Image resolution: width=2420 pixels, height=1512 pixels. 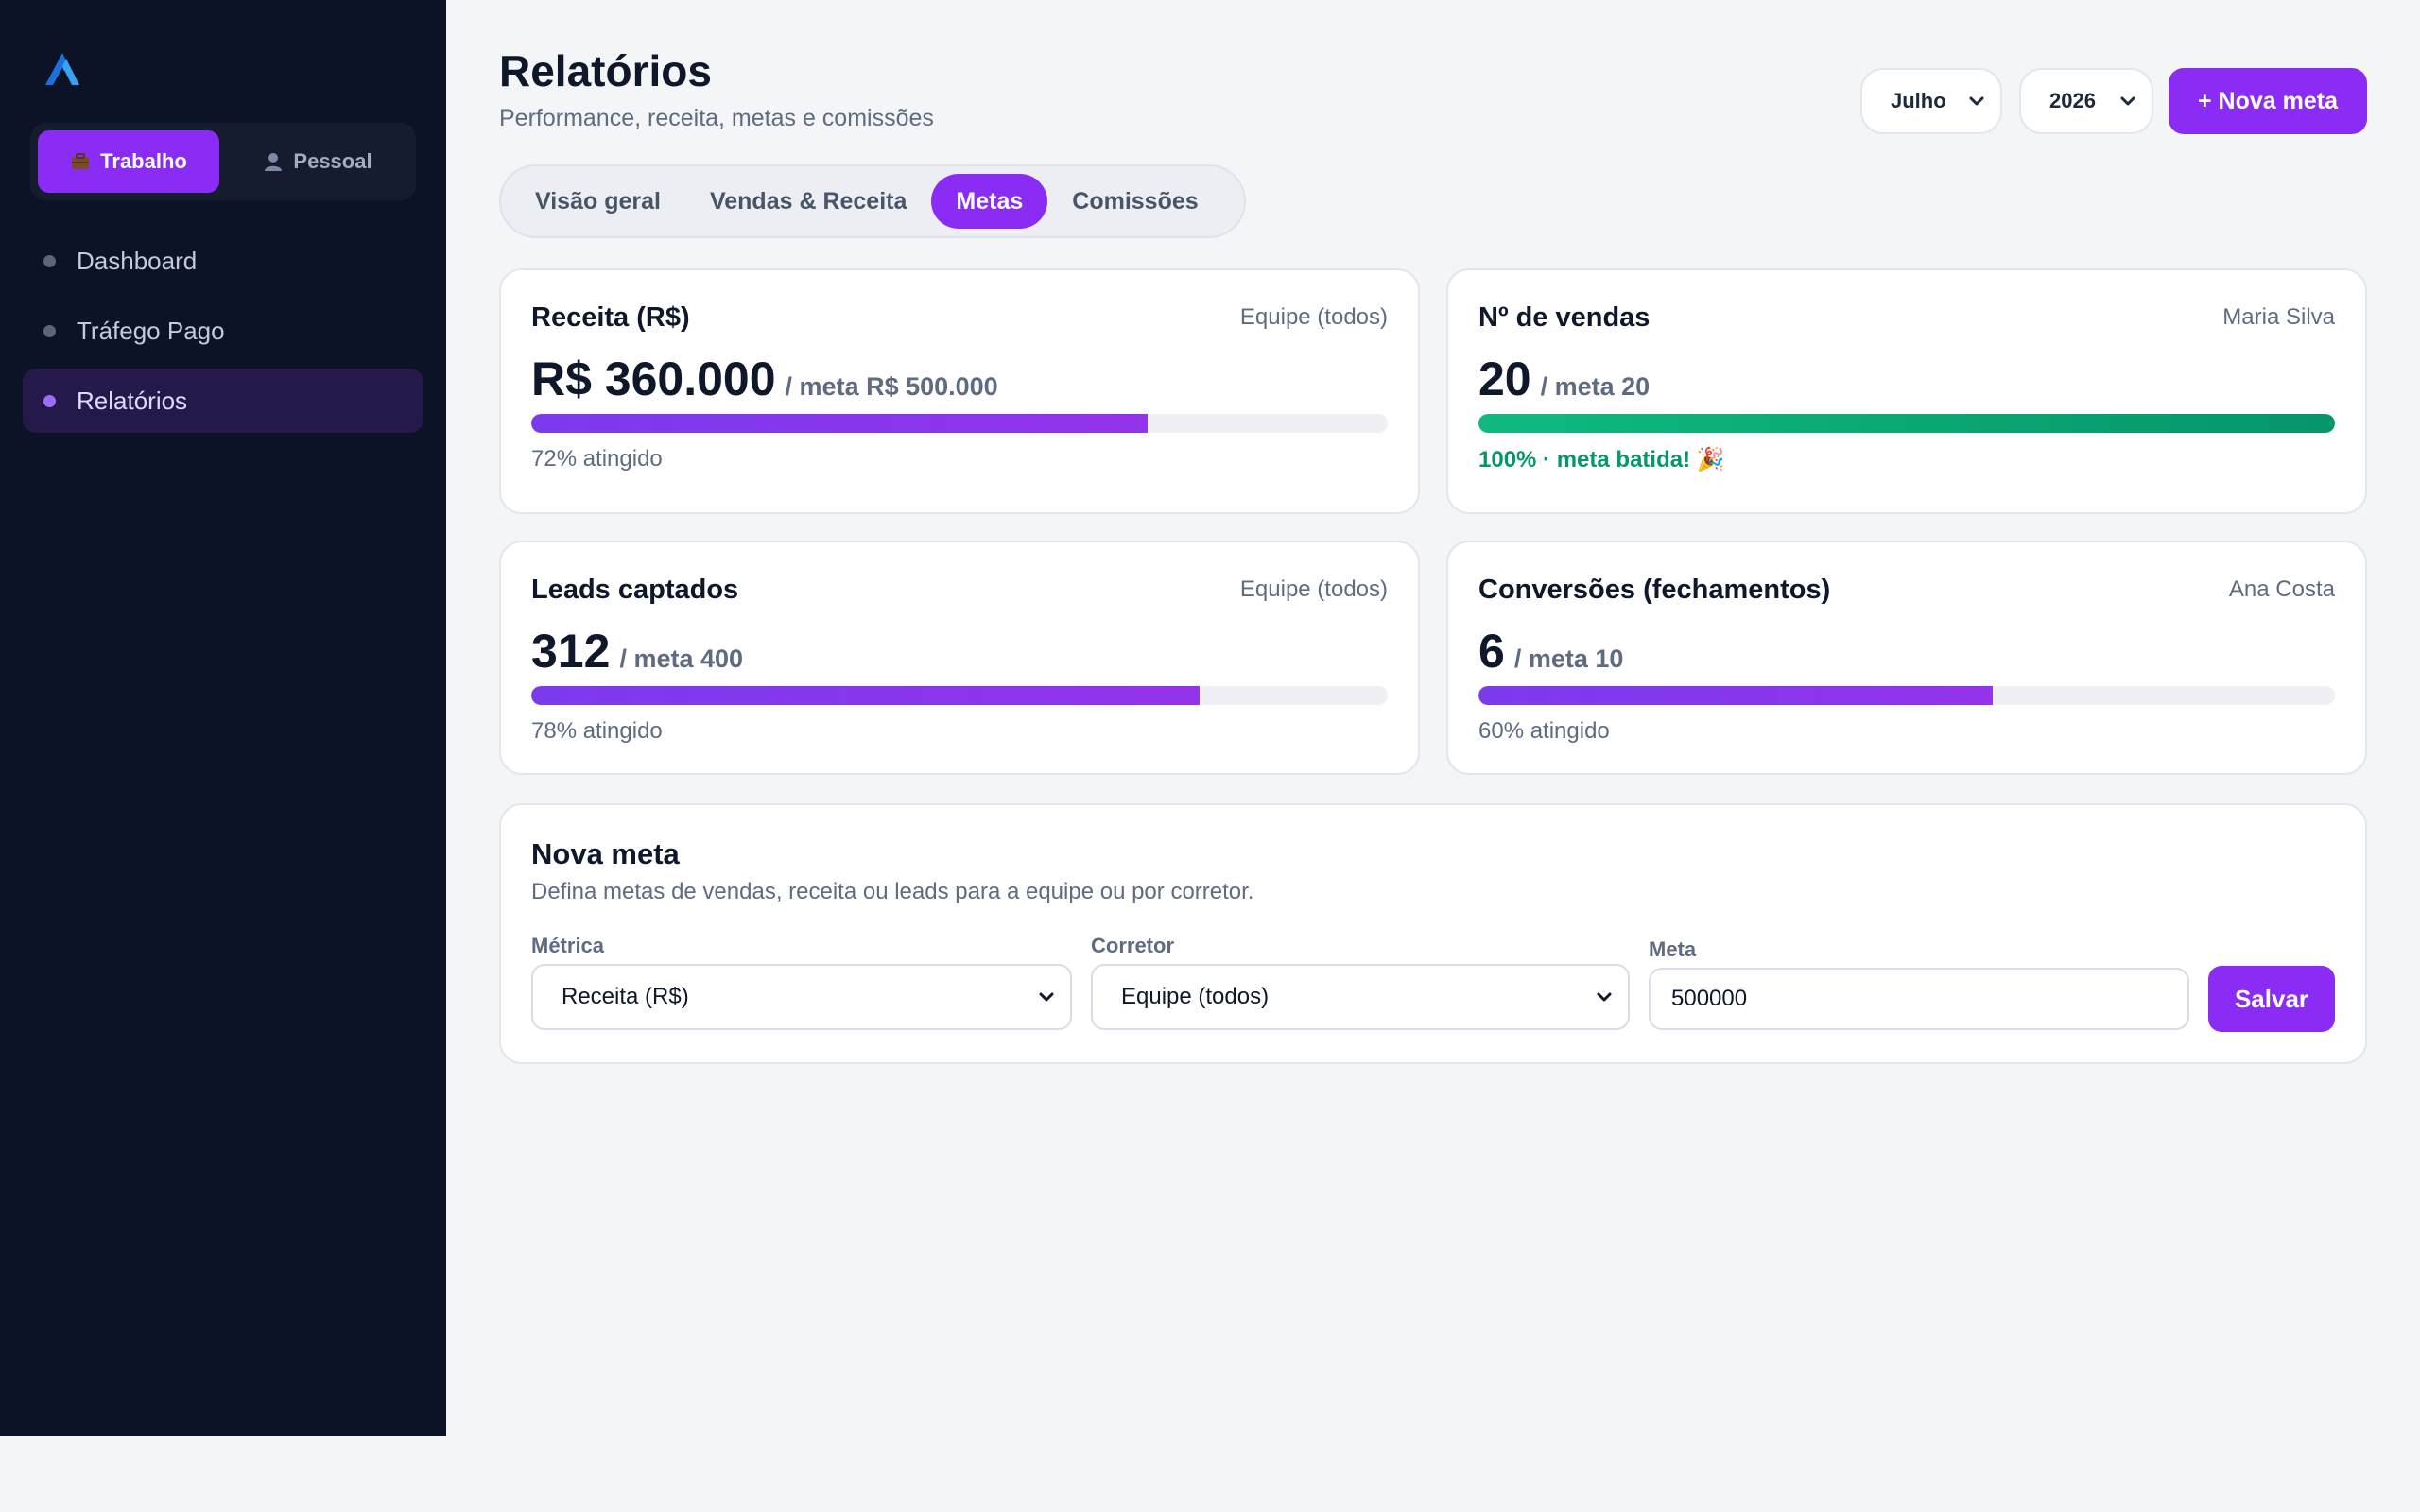 What do you see at coordinates (62, 67) in the screenshot?
I see `logo-mark-icon` at bounding box center [62, 67].